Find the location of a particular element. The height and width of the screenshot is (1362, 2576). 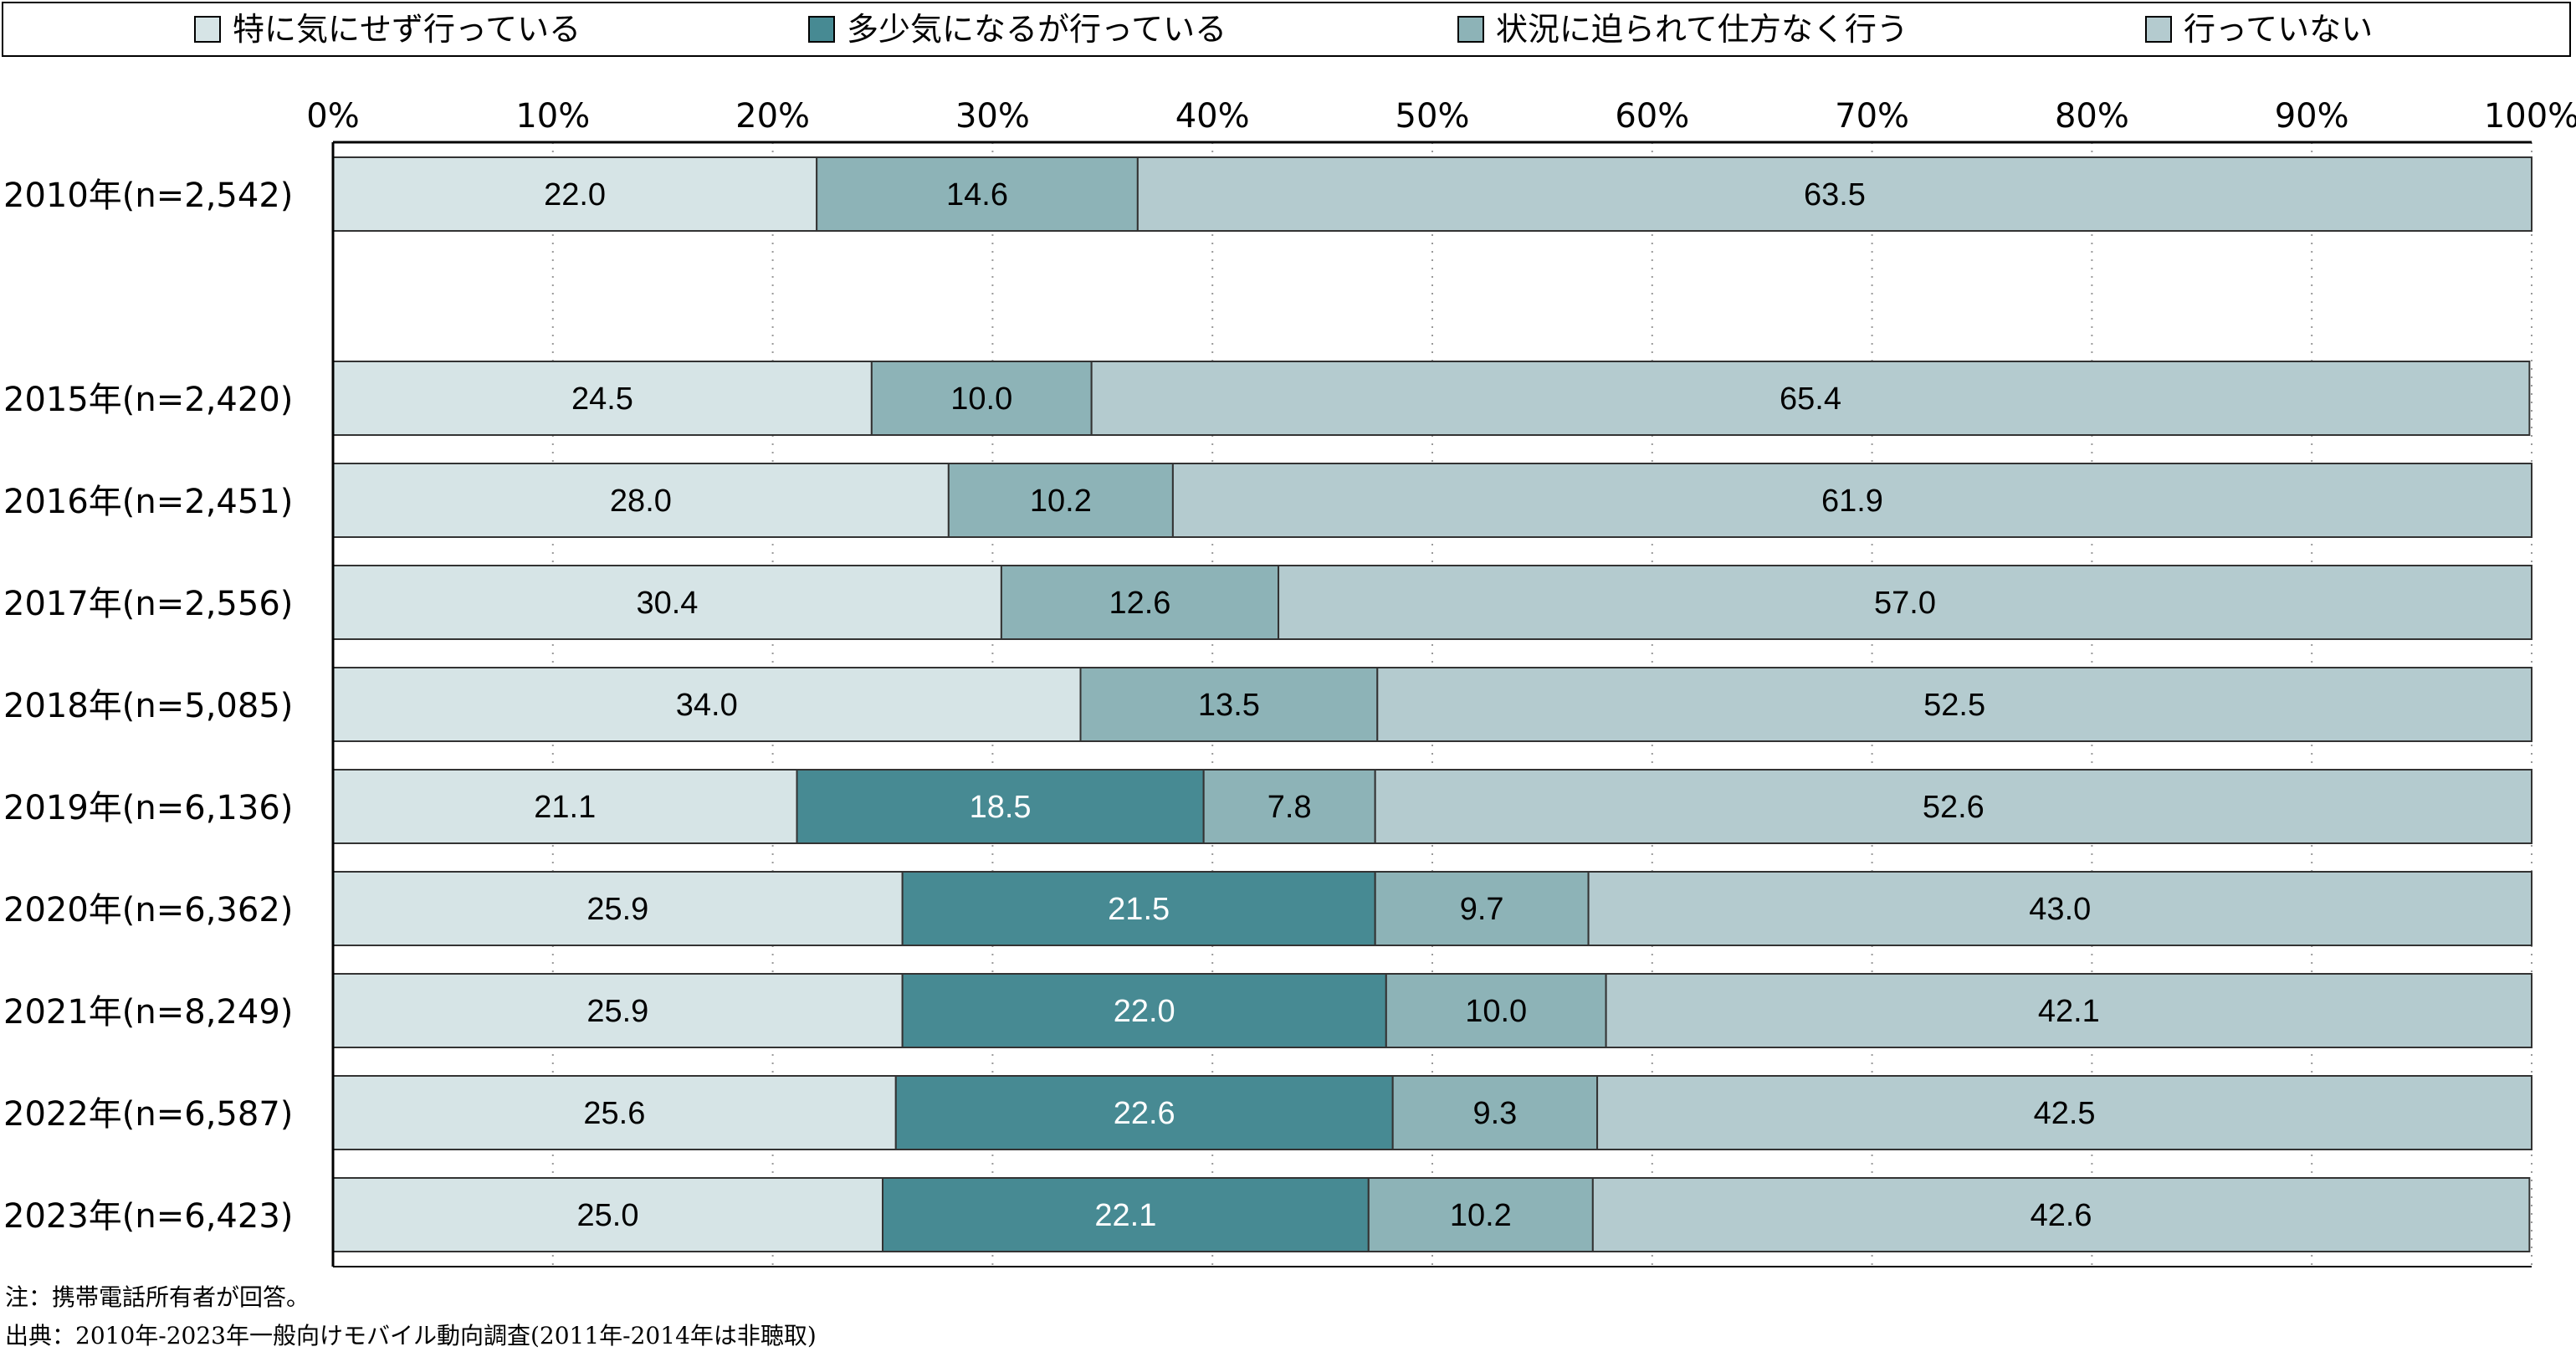

data-label: 7.8 is located at coordinates (1290, 807).